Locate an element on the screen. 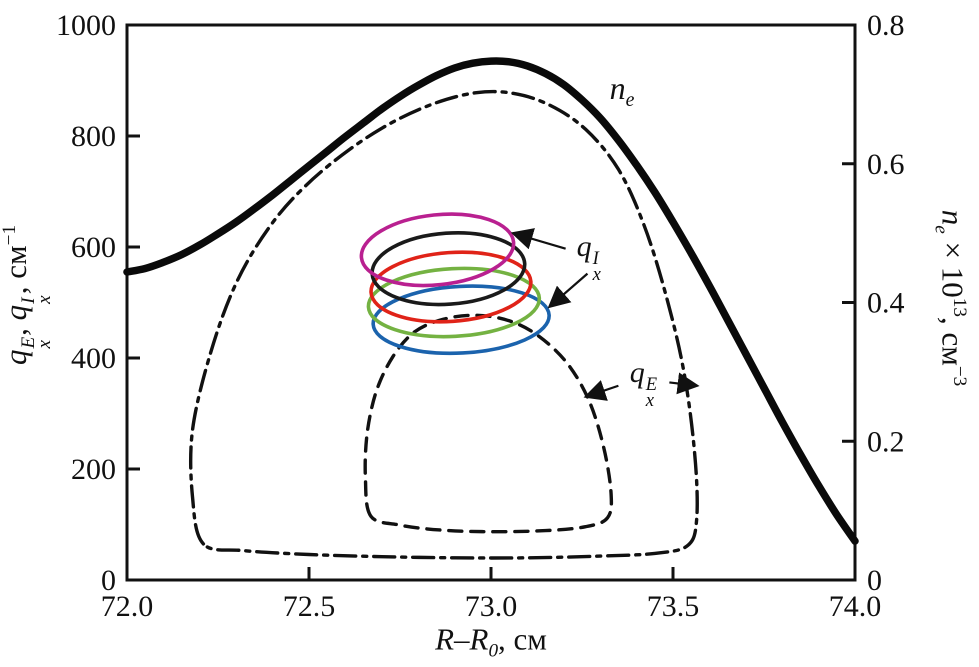 This screenshot has width=979, height=667. x-tick-label: 74.0 is located at coordinates (855, 606).